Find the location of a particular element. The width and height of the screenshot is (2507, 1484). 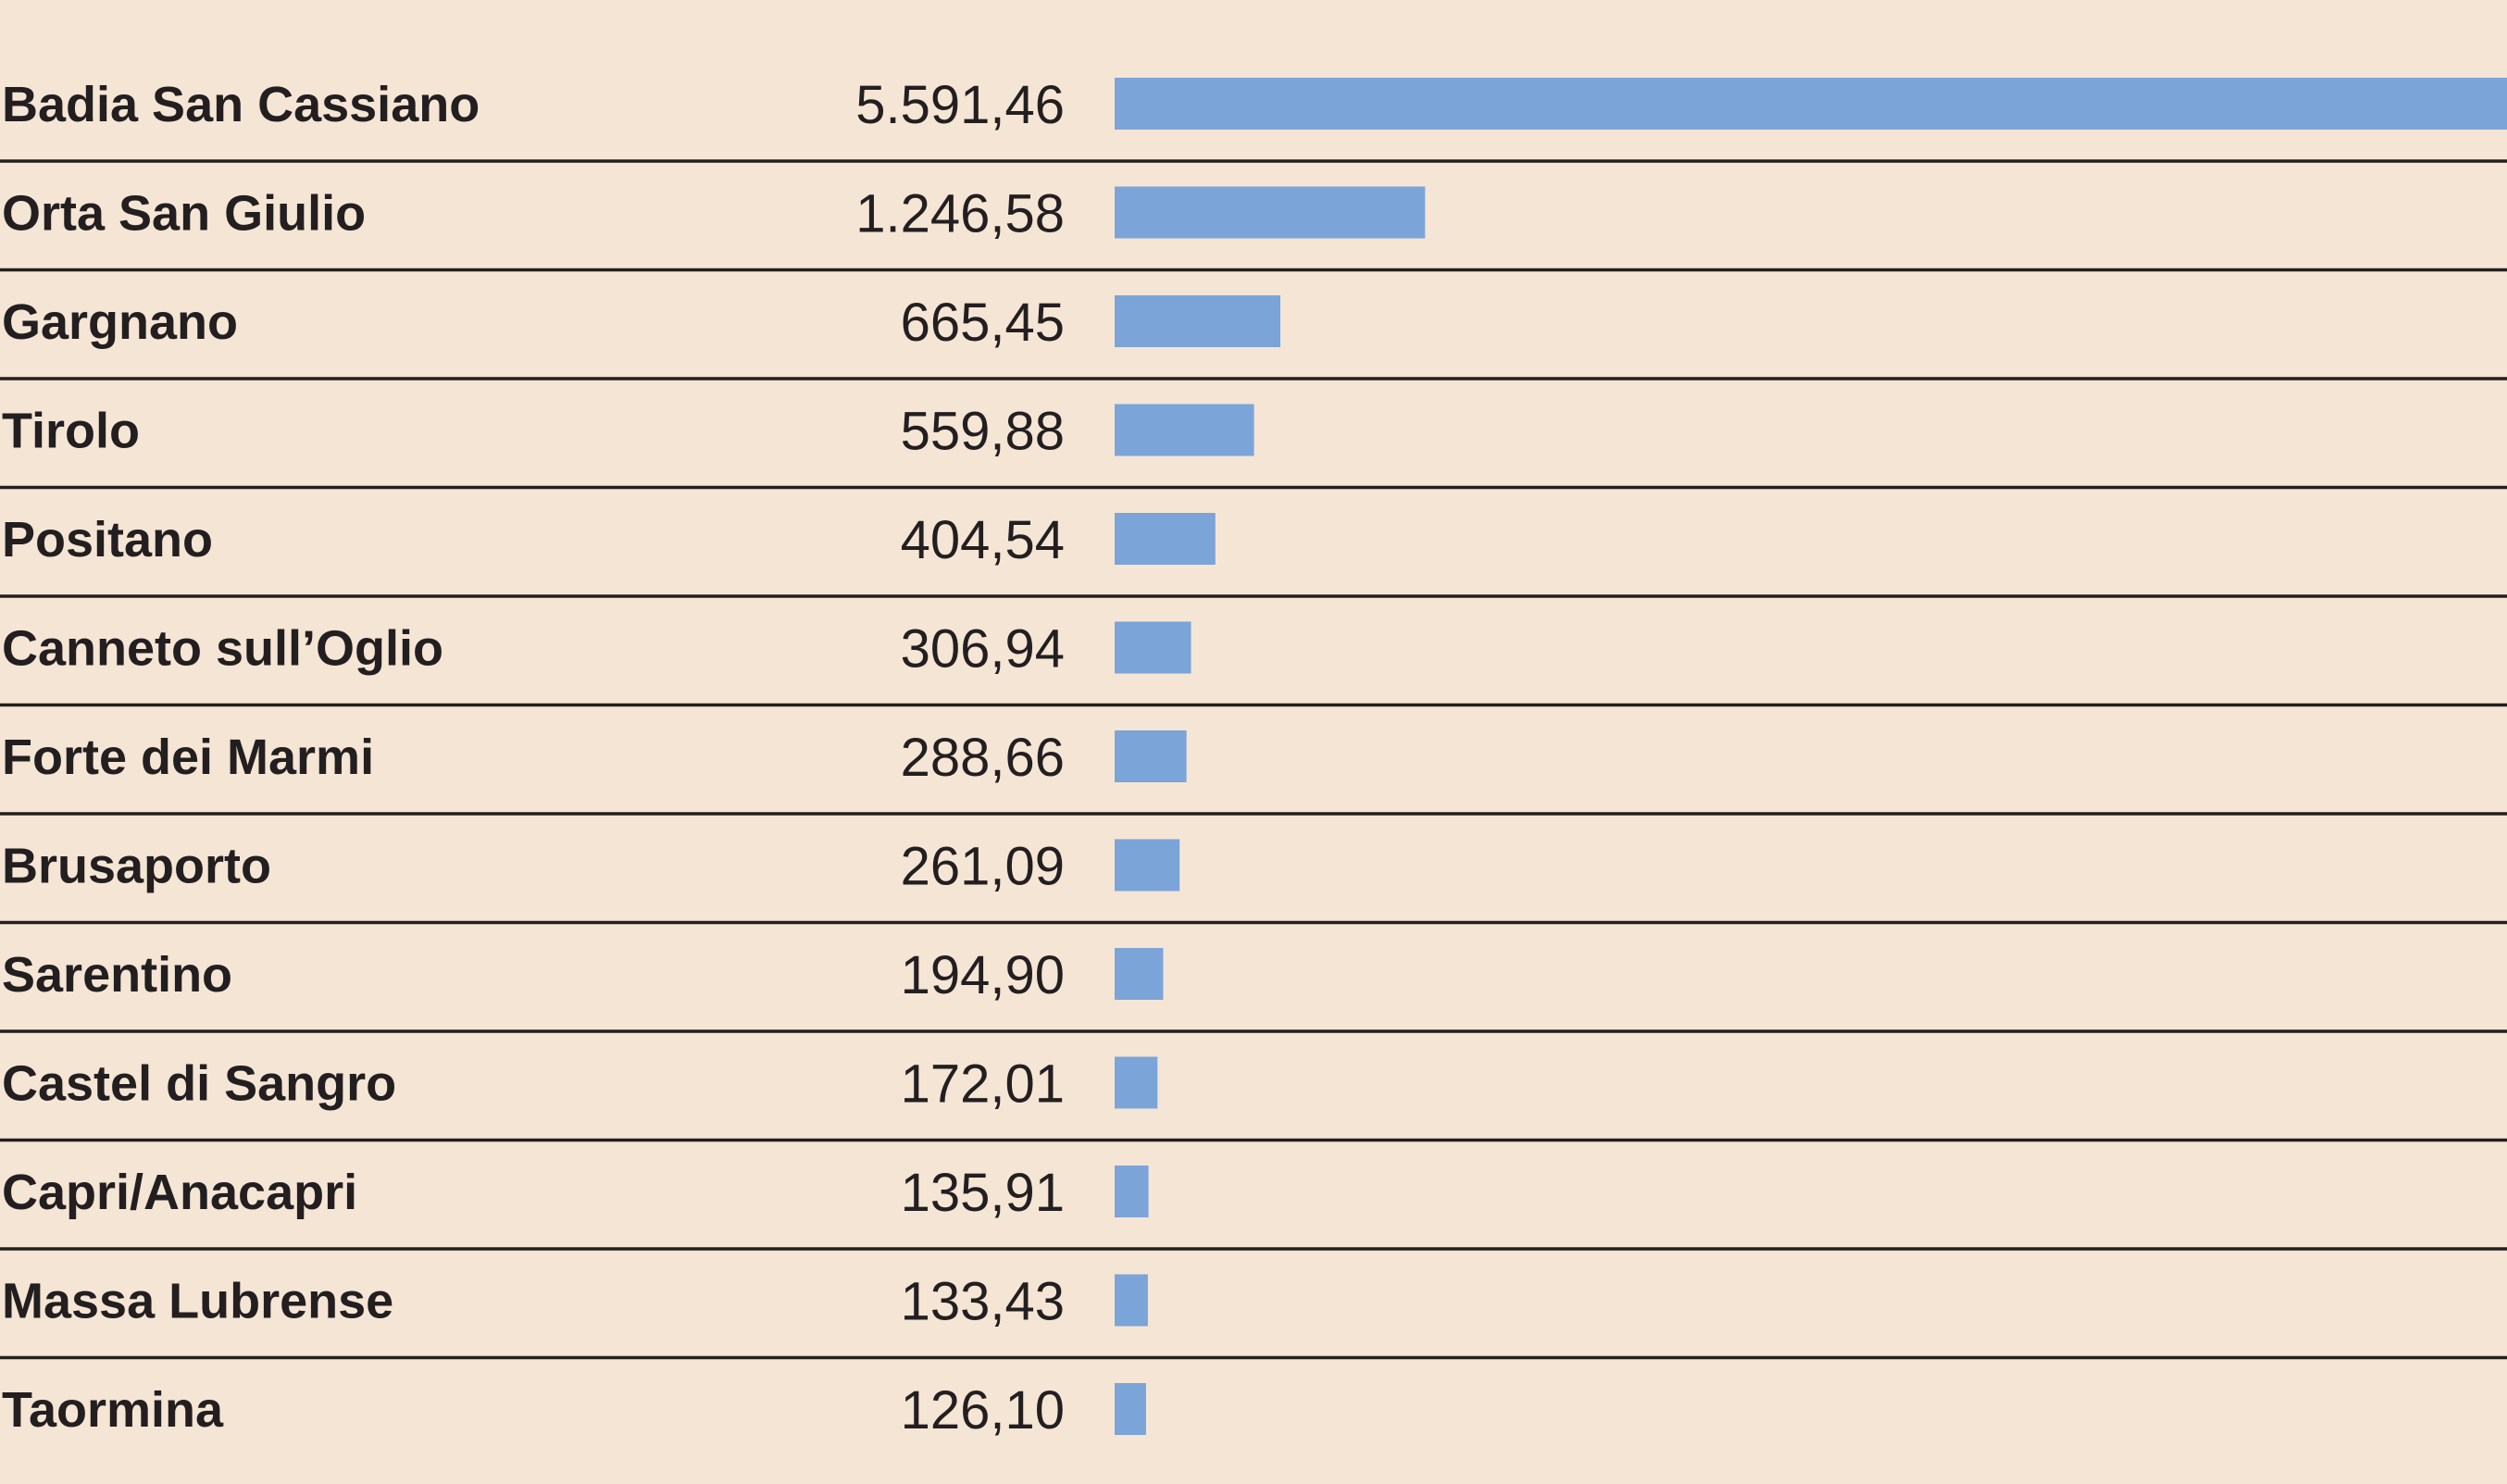

chart-row: Positano 404,54 is located at coordinates (1253, 554).